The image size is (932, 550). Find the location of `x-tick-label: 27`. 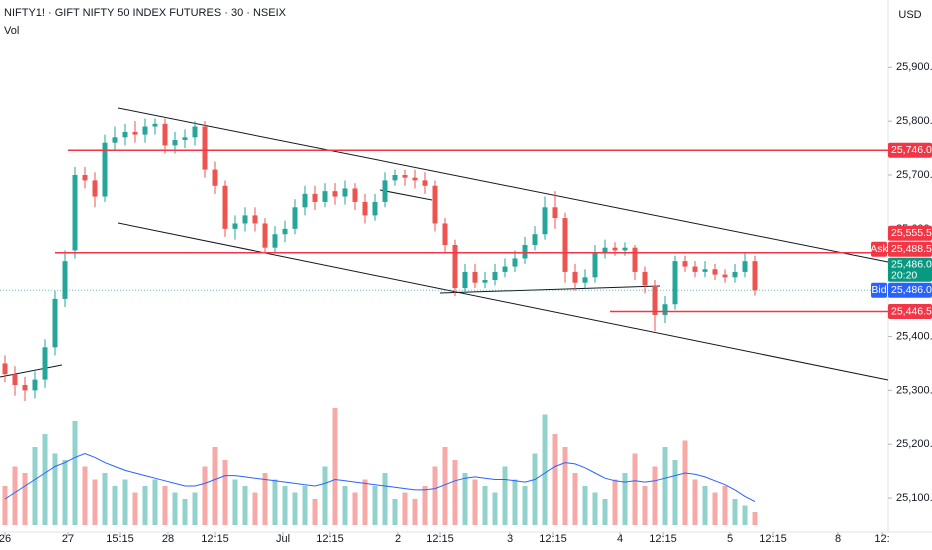

x-tick-label: 27 is located at coordinates (68, 539).